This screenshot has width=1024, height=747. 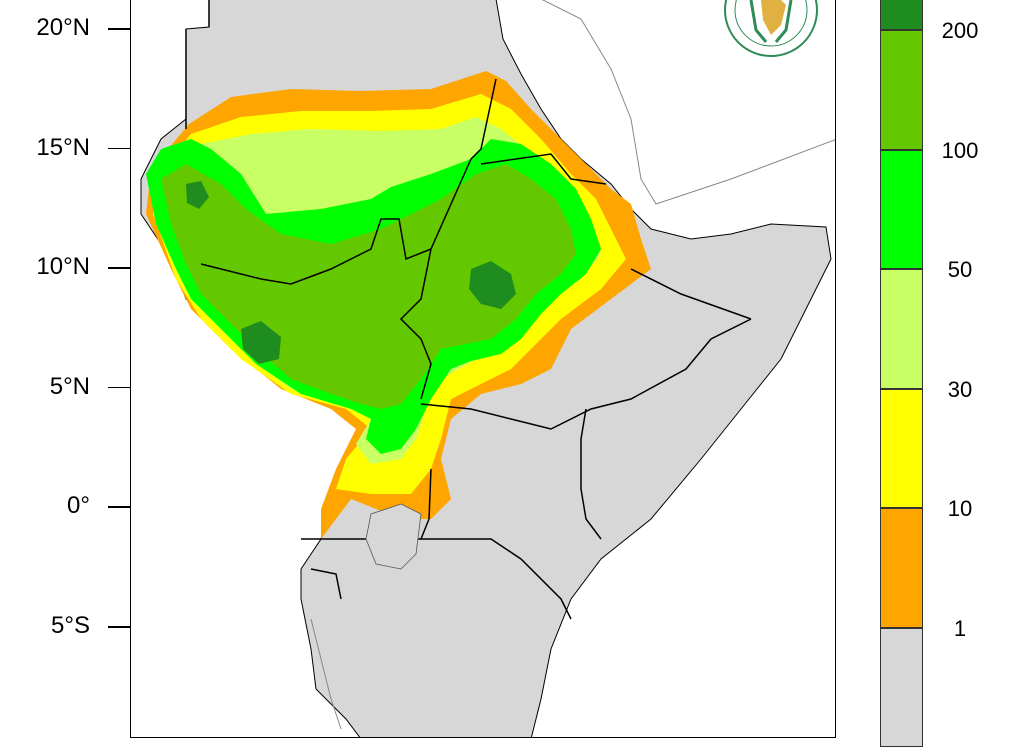 What do you see at coordinates (45, 506) in the screenshot?
I see `latitude-label: 0°` at bounding box center [45, 506].